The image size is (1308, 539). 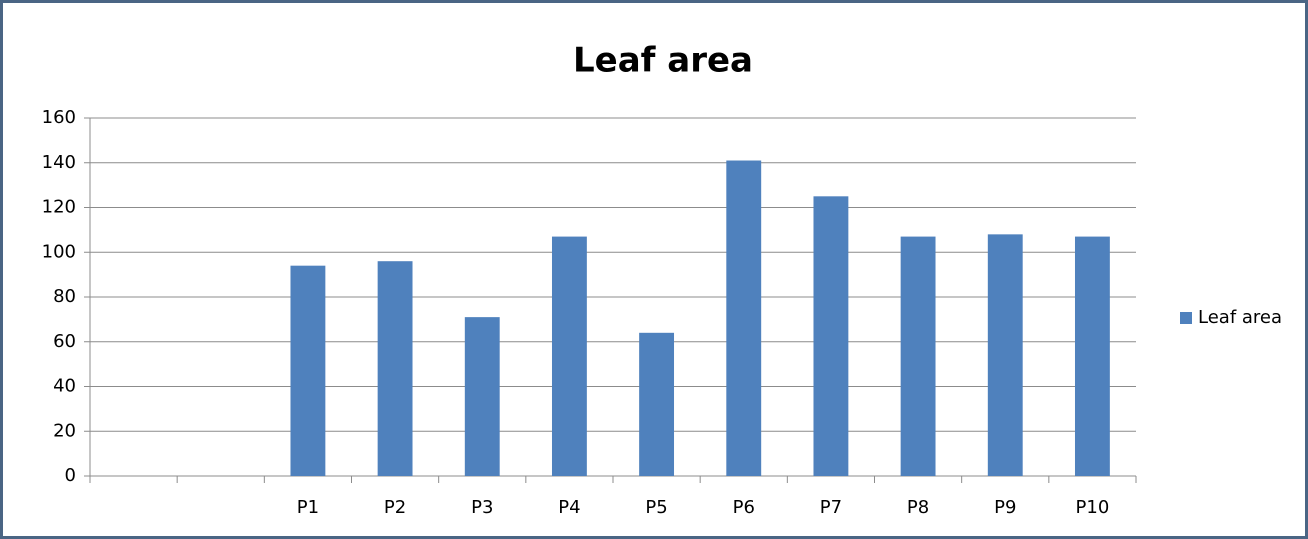 What do you see at coordinates (395, 507) in the screenshot?
I see `x-tick-label: P2` at bounding box center [395, 507].